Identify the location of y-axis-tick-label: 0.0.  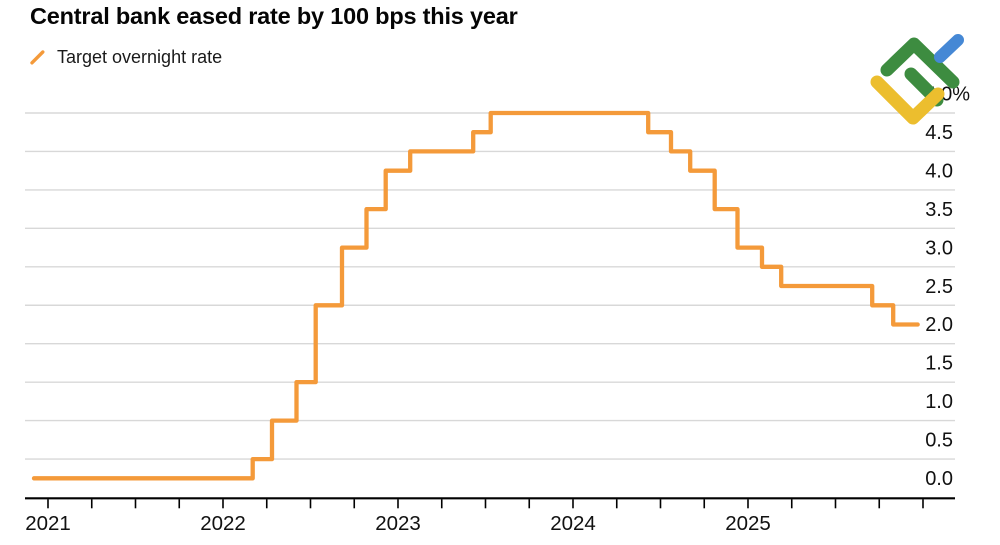
(939, 479).